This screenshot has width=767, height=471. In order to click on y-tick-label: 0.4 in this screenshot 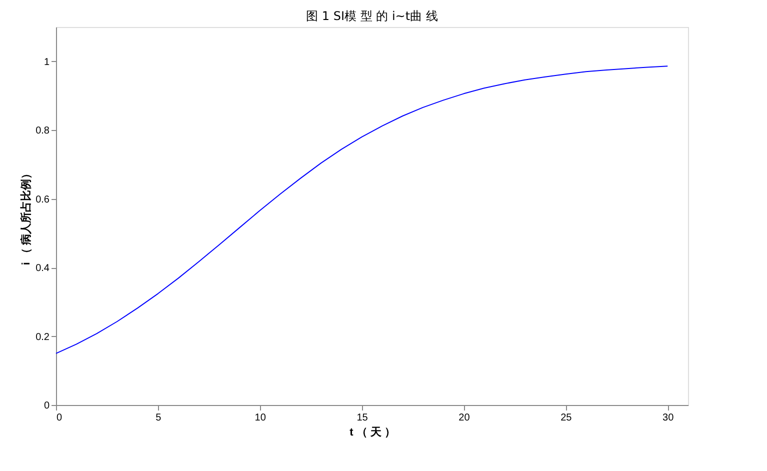, I will do `click(43, 268)`.